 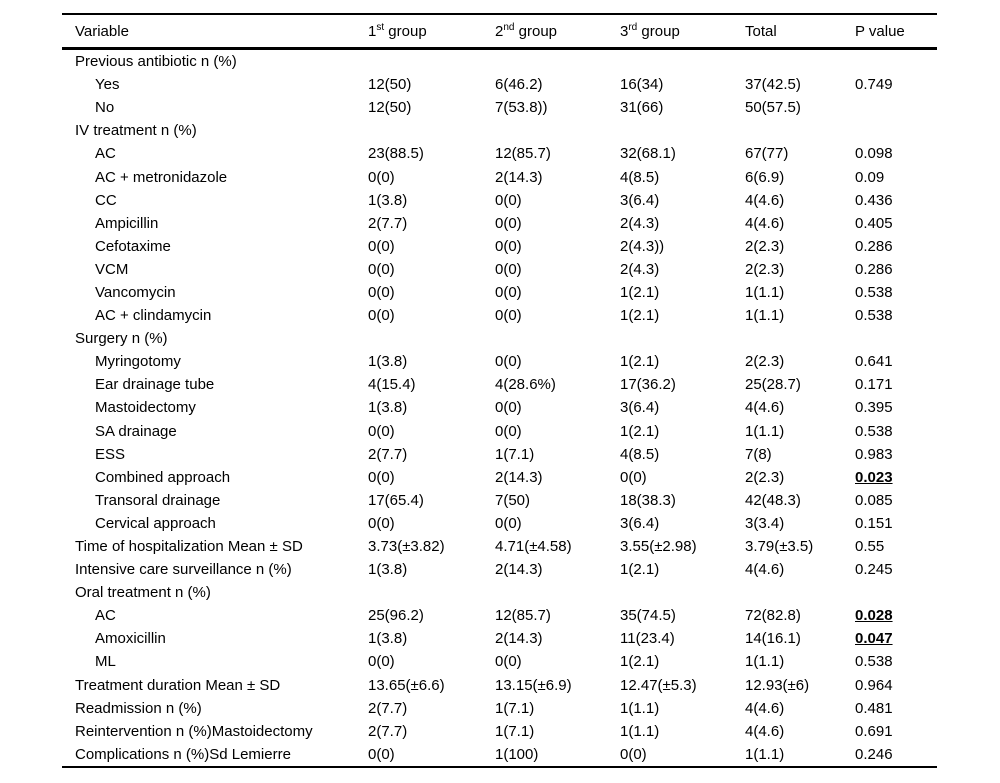 I want to click on group1-cell: 25(96.2), so click(x=396, y=616).